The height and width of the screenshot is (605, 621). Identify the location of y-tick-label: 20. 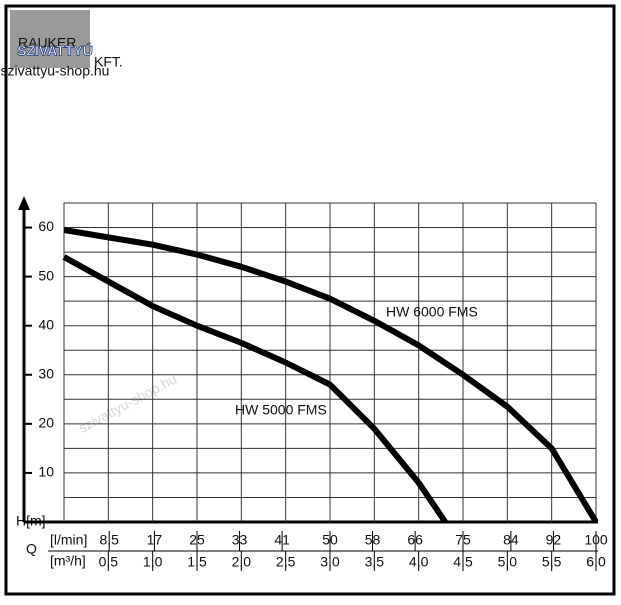
(46, 423).